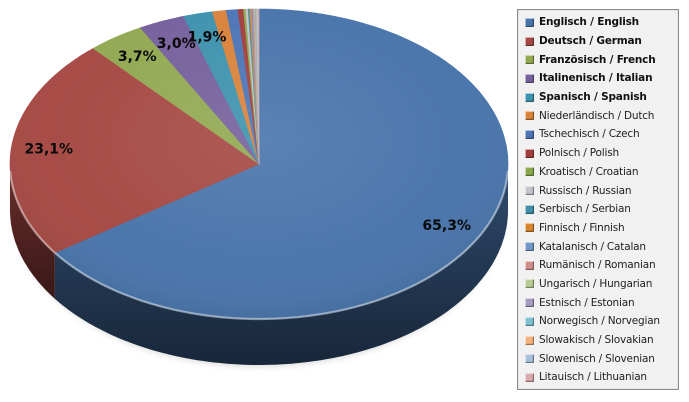 The image size is (689, 402). Describe the element at coordinates (596, 78) in the screenshot. I see `legend-item-label: Italinenisch / Italian` at that location.